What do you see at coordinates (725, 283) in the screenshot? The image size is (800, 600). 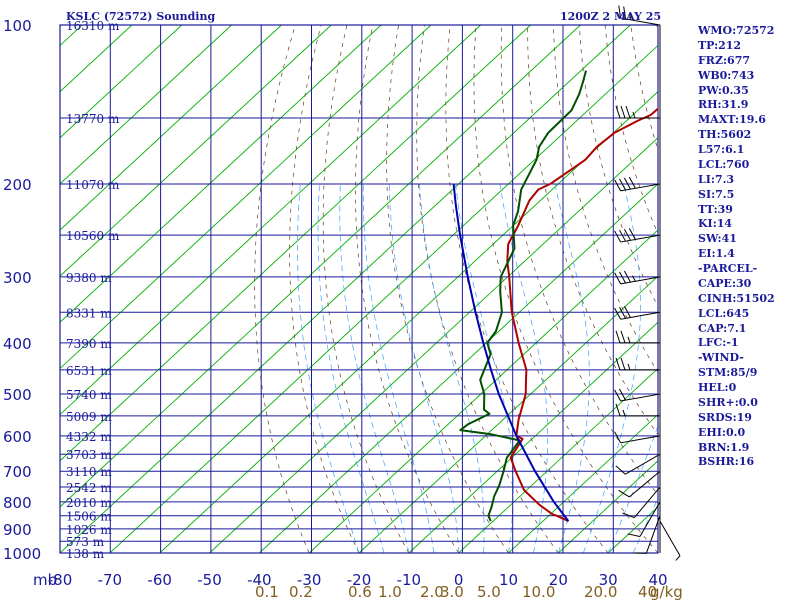 I see `sounding-index: CAPE:30` at bounding box center [725, 283].